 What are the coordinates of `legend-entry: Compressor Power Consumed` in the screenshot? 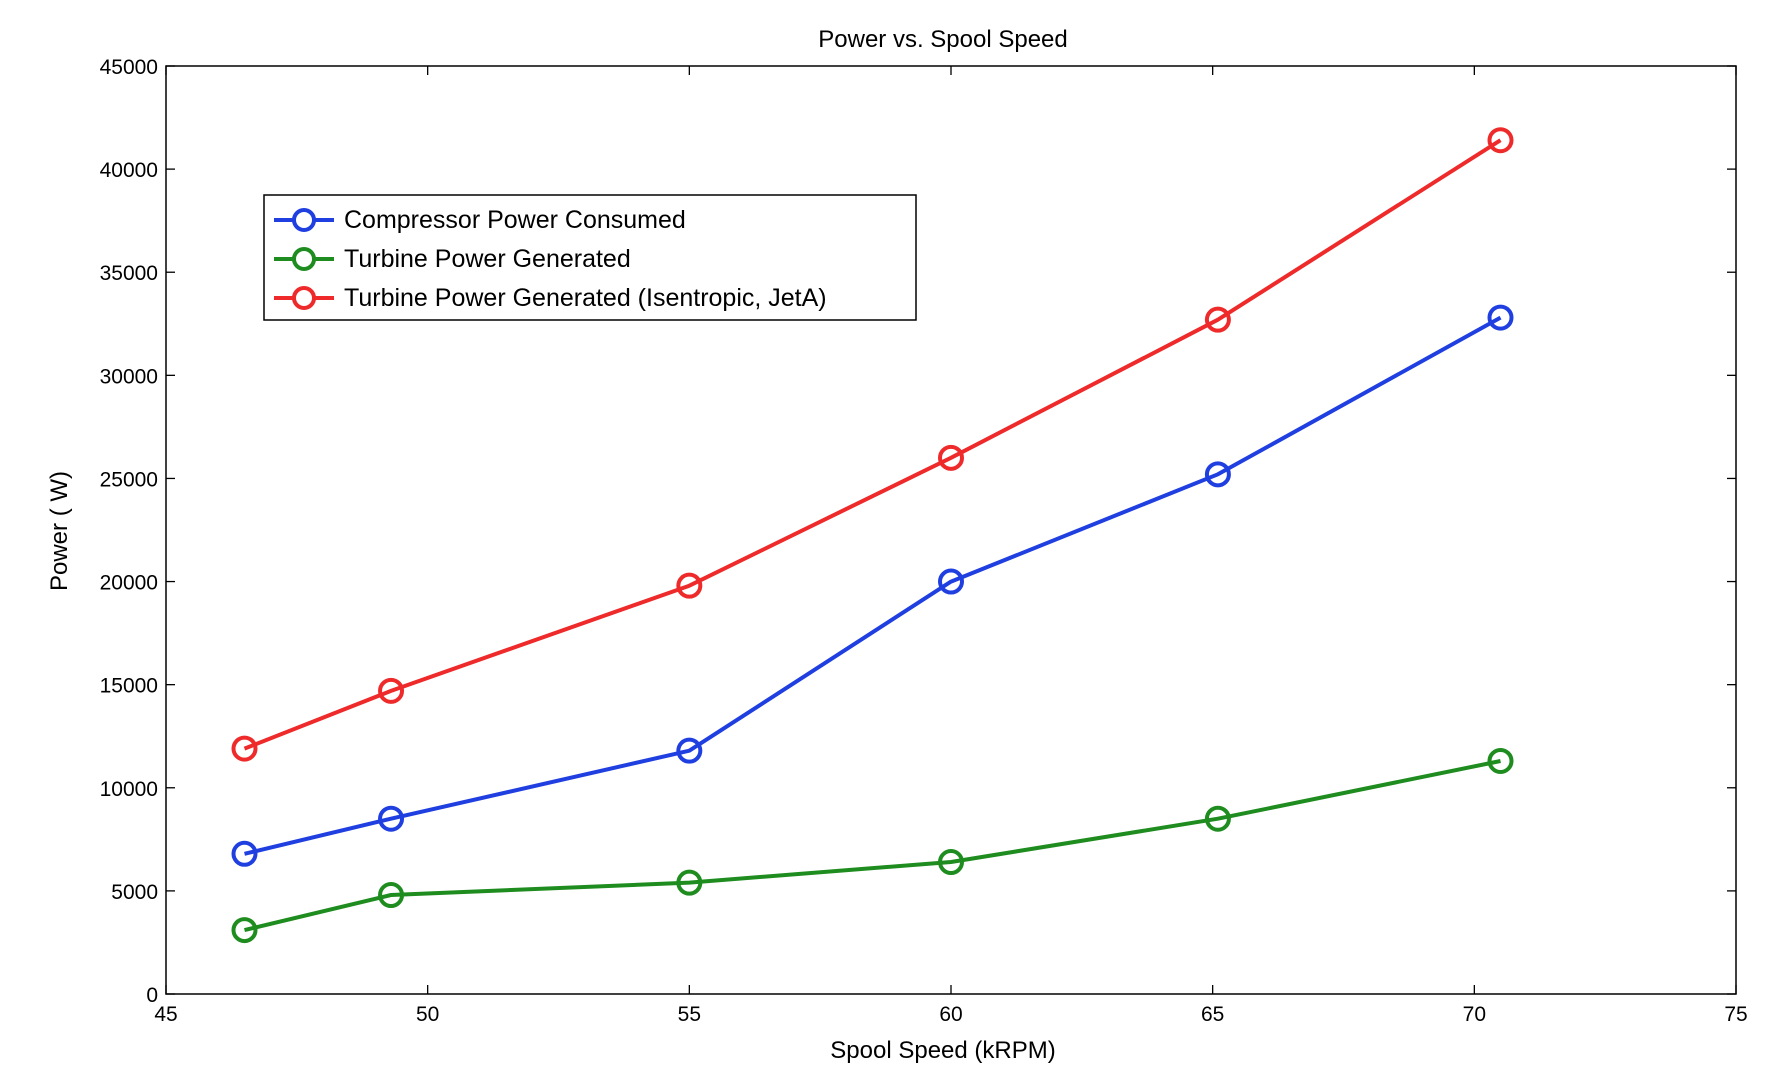 It's located at (480, 220).